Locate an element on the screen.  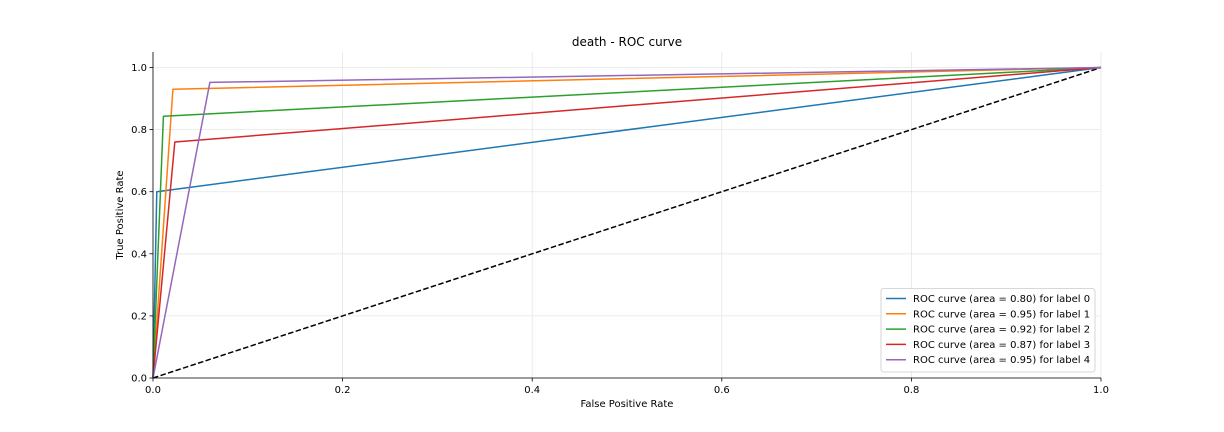
x-tick-label: 0.2 is located at coordinates (343, 390).